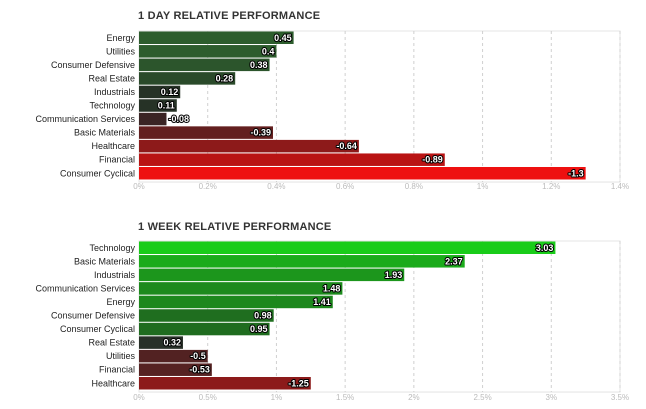 The image size is (646, 409). What do you see at coordinates (432, 160) in the screenshot?
I see `value-label: -0.89` at bounding box center [432, 160].